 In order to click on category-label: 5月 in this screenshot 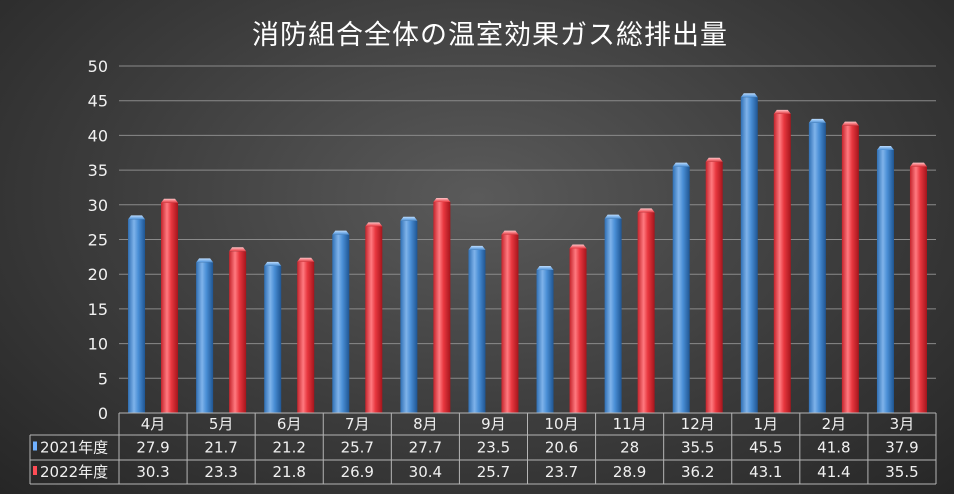, I will do `click(221, 424)`.